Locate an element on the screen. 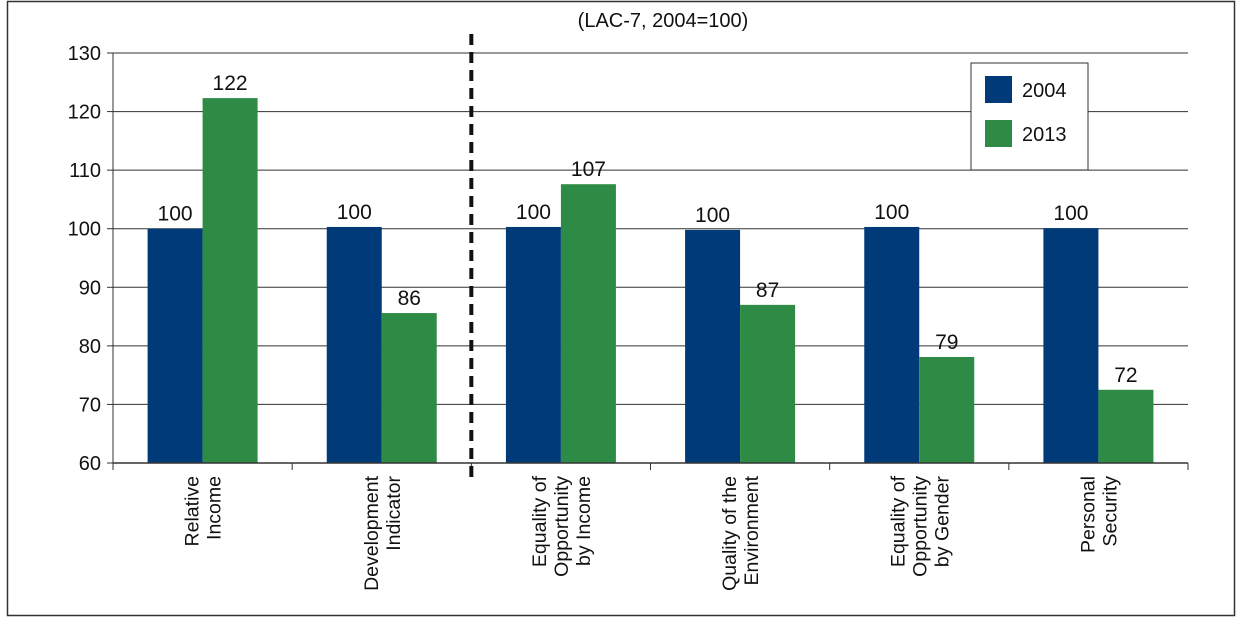 This screenshot has height=625, width=1241. data-label: 72 is located at coordinates (1125, 375).